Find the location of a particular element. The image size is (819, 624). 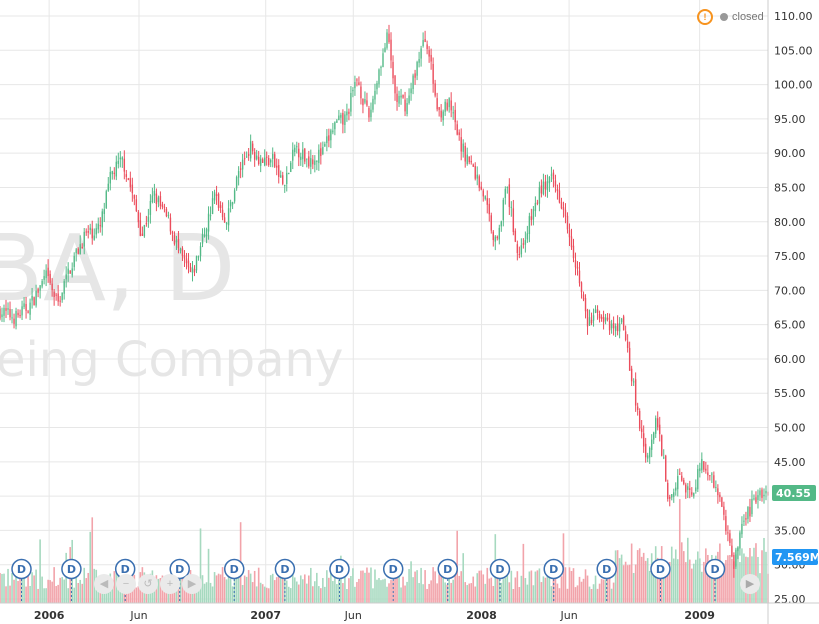

y-tick-label: 50.00 is located at coordinates (790, 428).